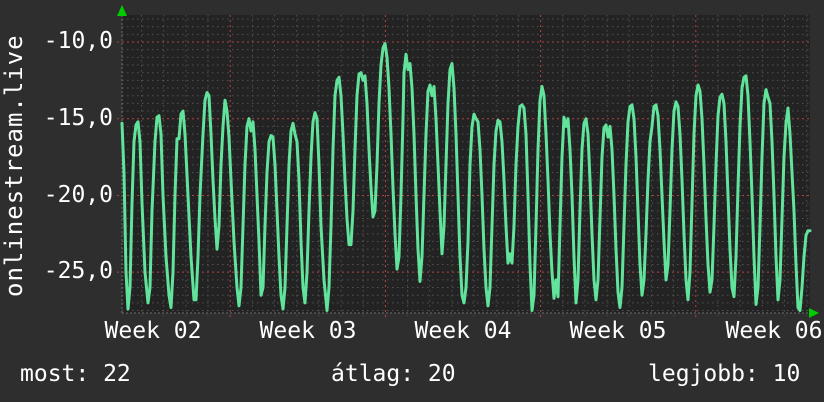  I want to click on x-tick-label: Week 03, so click(308, 331).